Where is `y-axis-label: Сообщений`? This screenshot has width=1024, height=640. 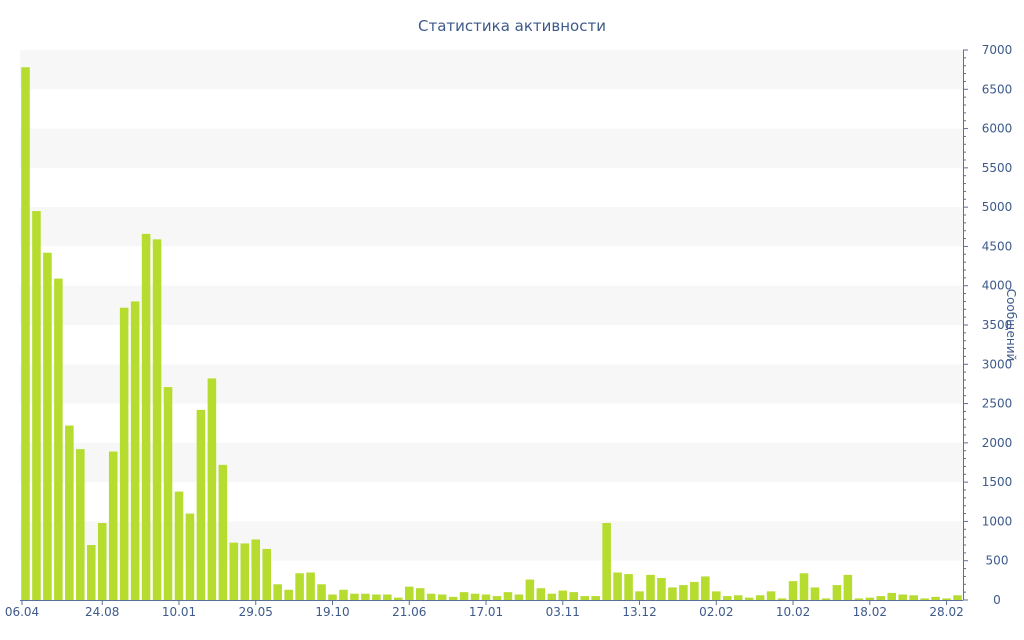 y-axis-label: Сообщений is located at coordinates (1011, 325).